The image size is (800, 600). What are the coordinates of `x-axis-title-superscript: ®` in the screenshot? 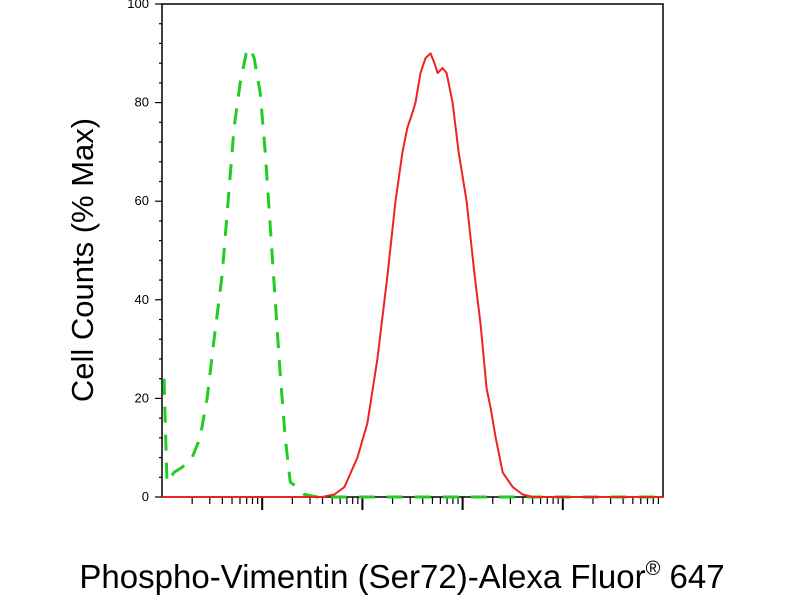 It's located at (653, 569).